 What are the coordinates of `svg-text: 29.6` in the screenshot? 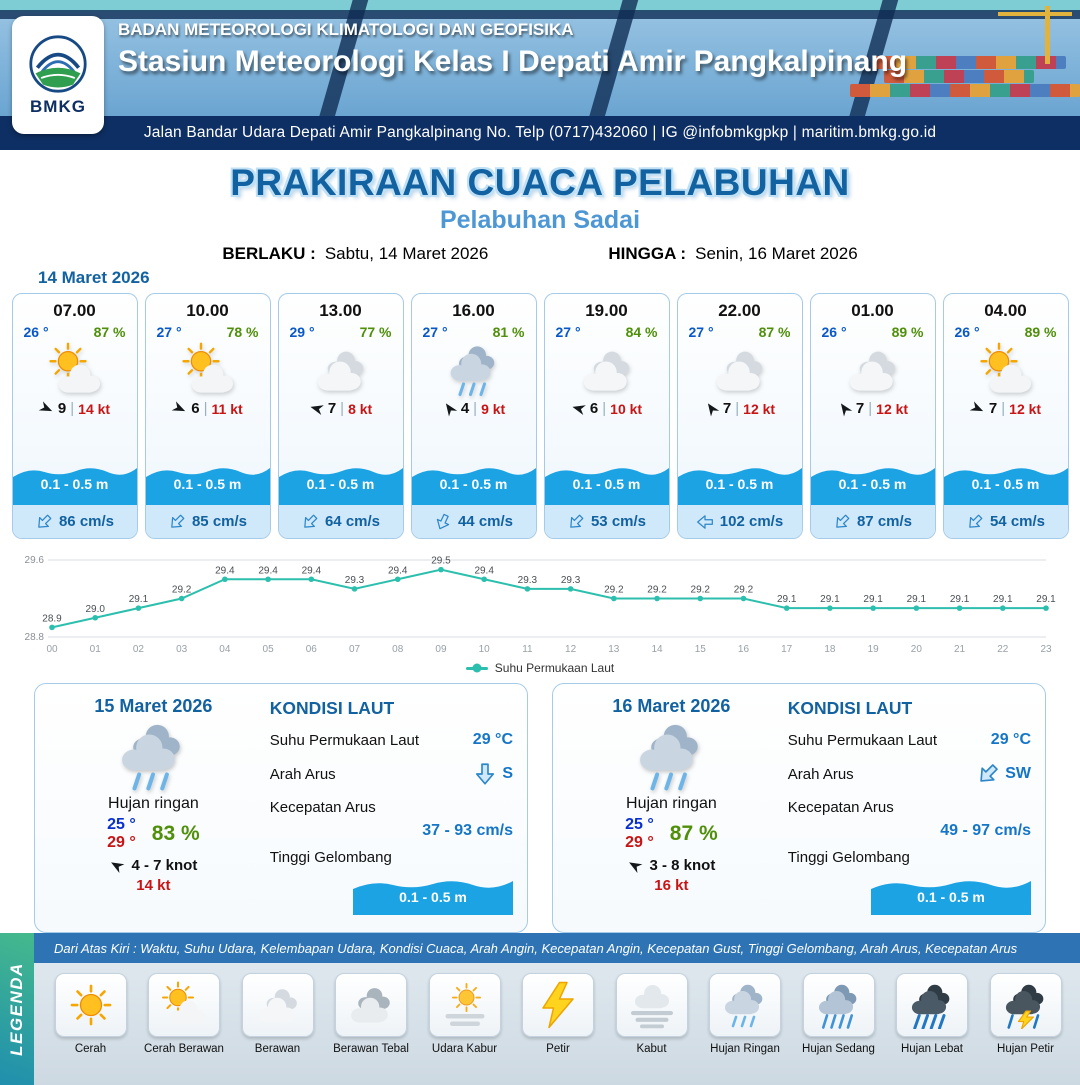 It's located at (35, 560).